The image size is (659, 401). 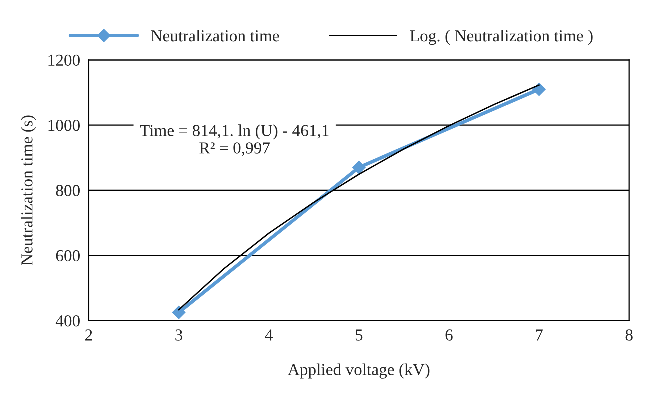 I want to click on x-tick-label: 3, so click(x=179, y=335).